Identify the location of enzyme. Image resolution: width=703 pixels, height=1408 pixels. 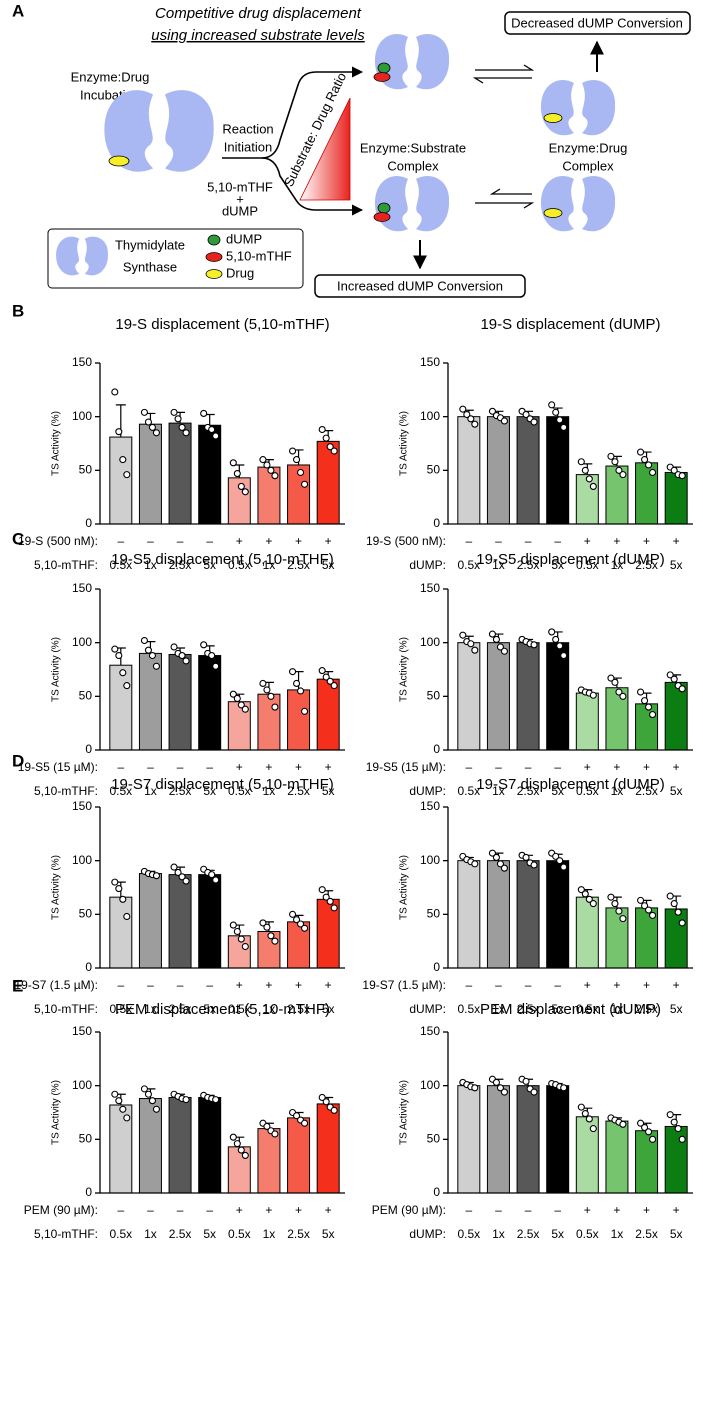
(578, 107).